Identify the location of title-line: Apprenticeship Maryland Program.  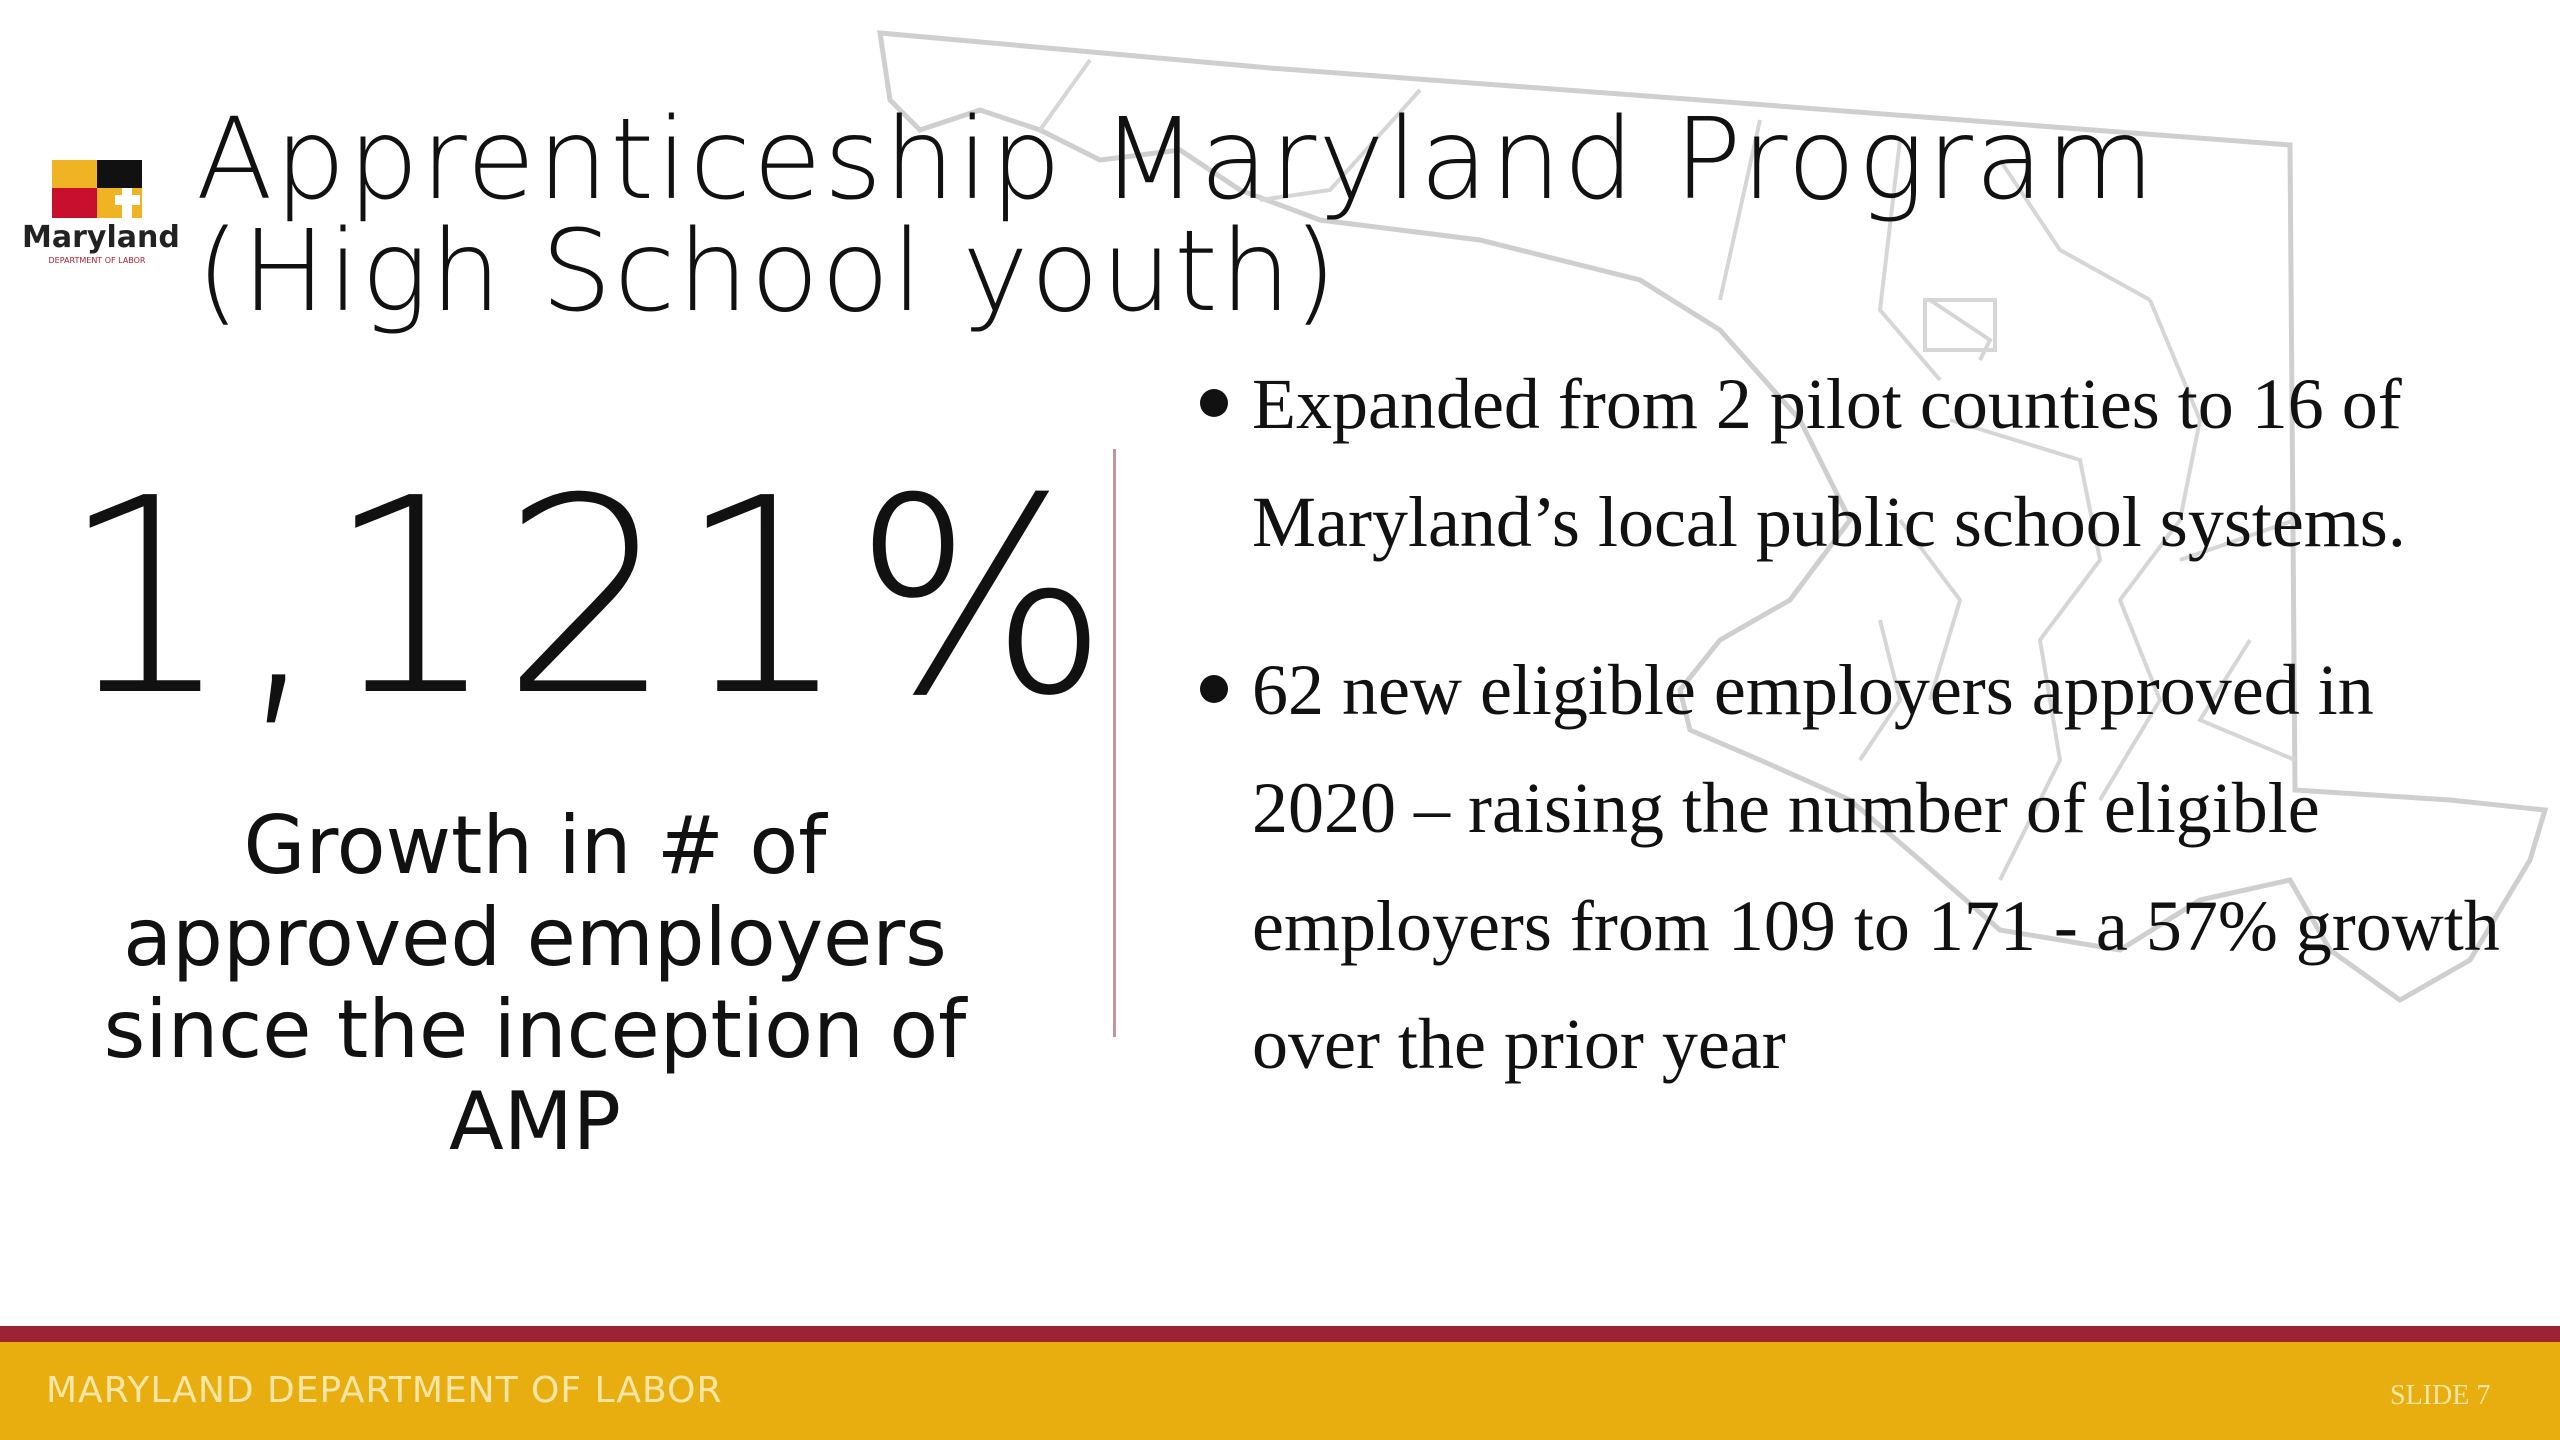
(1176, 160).